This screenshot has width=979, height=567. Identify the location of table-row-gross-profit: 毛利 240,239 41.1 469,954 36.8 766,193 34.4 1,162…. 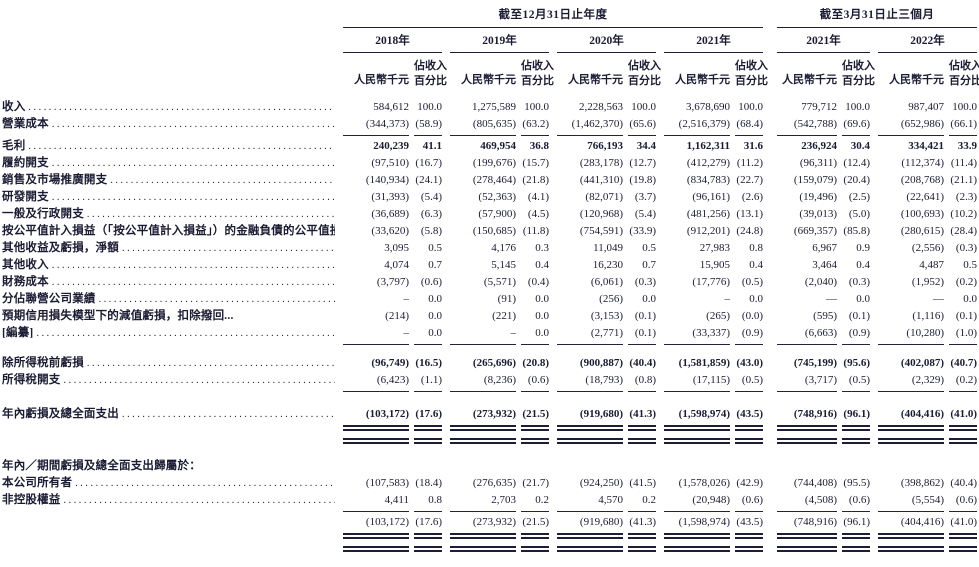
(489, 146).